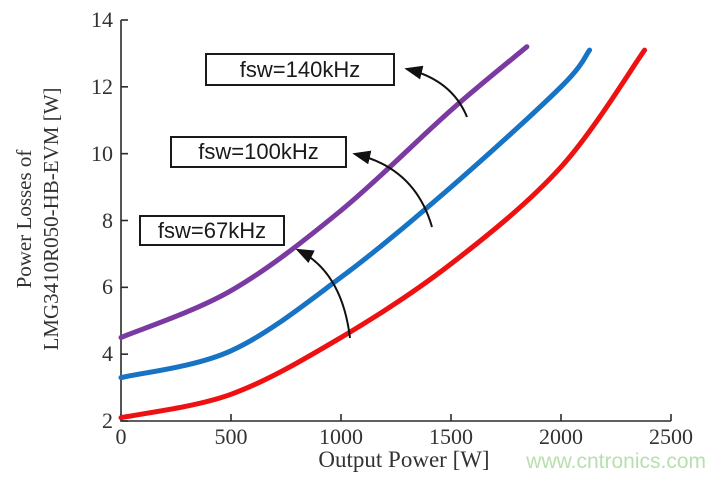 Image resolution: width=710 pixels, height=482 pixels. What do you see at coordinates (341, 436) in the screenshot?
I see `x-tick-label: 1000` at bounding box center [341, 436].